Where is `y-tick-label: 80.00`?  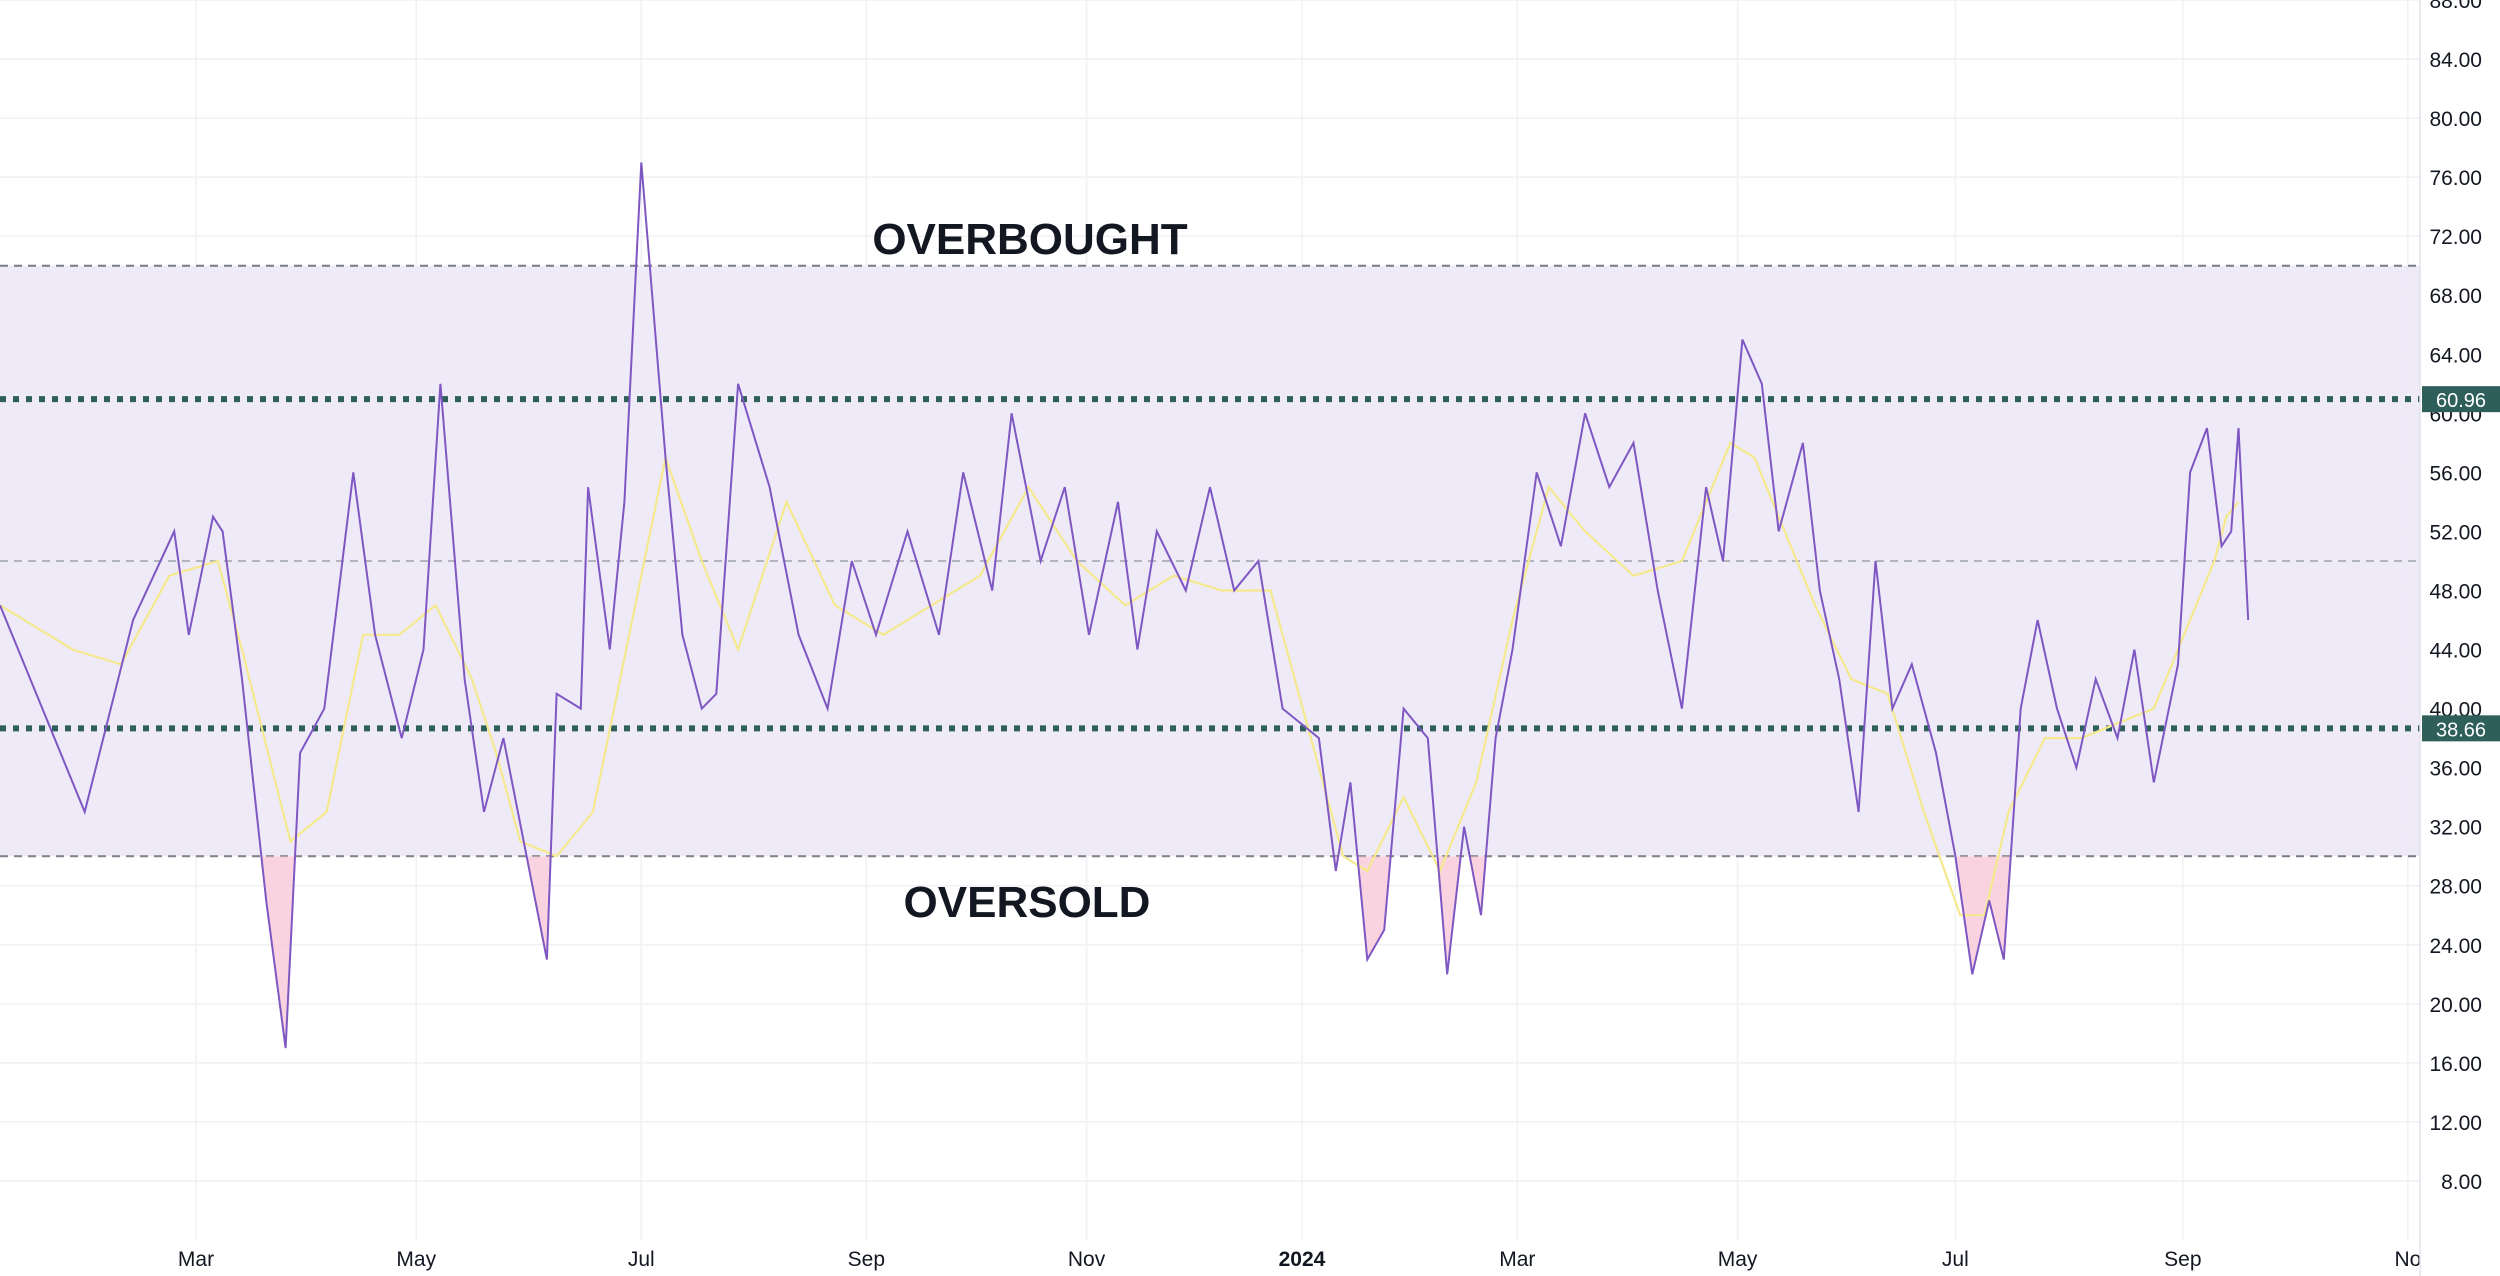 y-tick-label: 80.00 is located at coordinates (2455, 119).